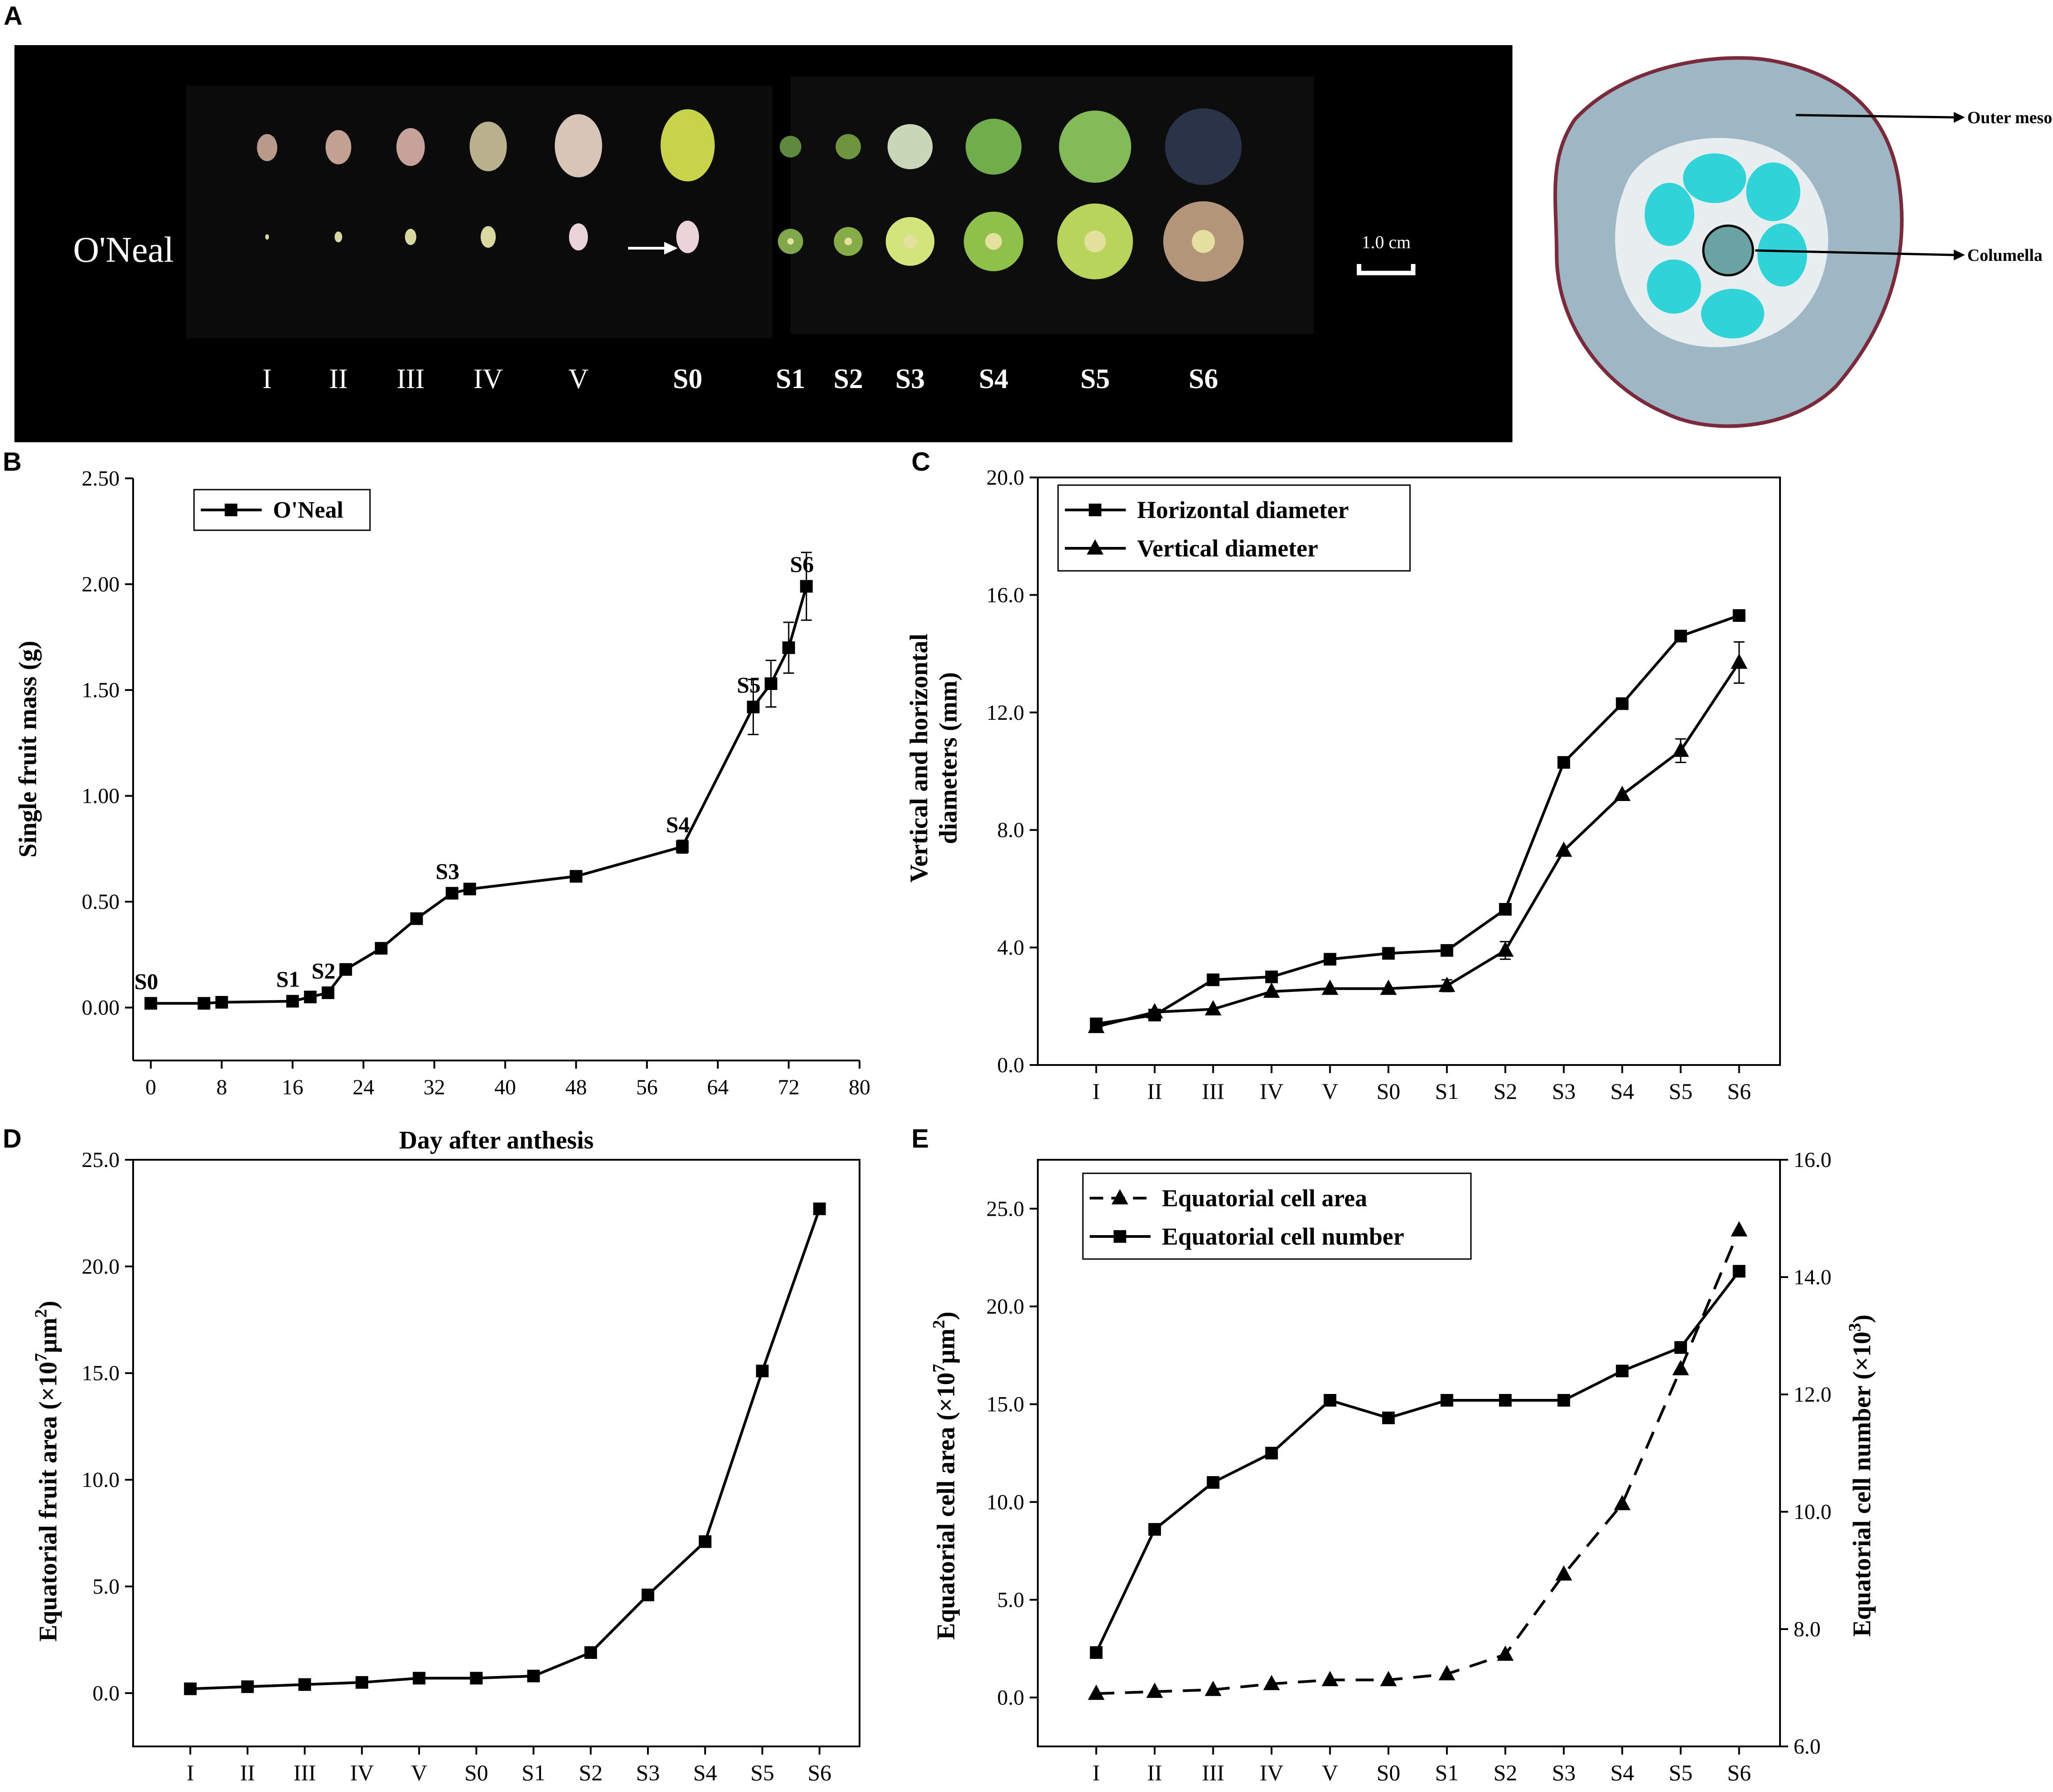 This screenshot has width=2053, height=1792. I want to click on chart-e-xtick-label: S0, so click(1389, 1773).